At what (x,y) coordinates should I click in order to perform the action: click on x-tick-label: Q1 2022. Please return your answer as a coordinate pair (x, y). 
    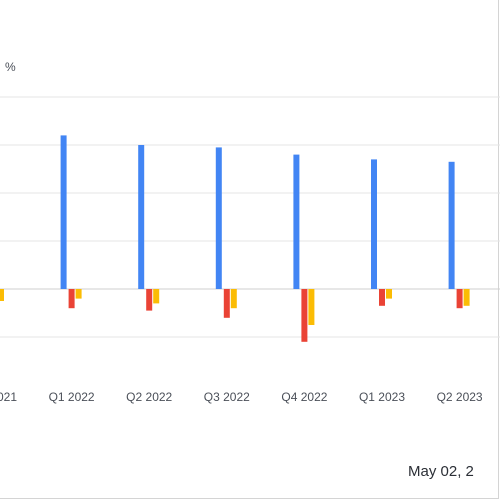
    Looking at the image, I should click on (72, 397).